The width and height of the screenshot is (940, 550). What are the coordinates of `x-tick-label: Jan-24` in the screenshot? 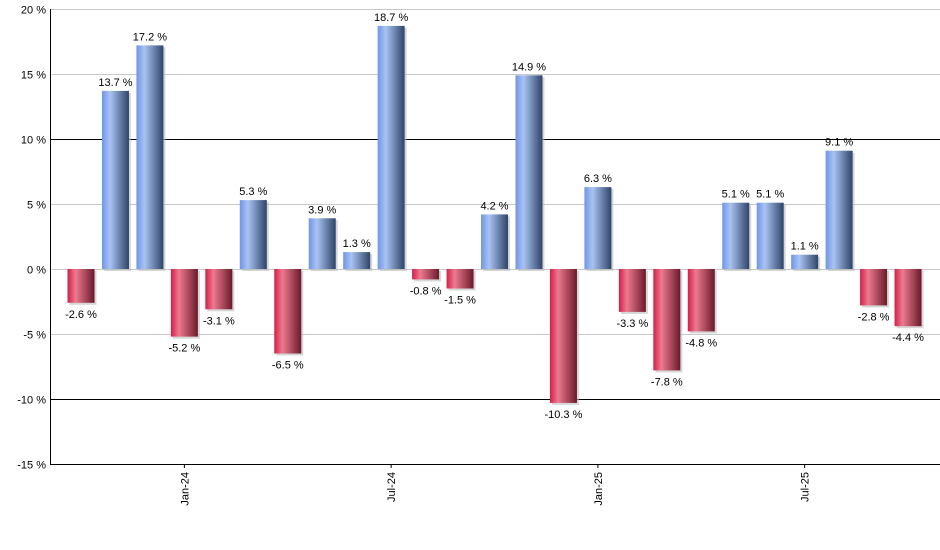 It's located at (185, 489).